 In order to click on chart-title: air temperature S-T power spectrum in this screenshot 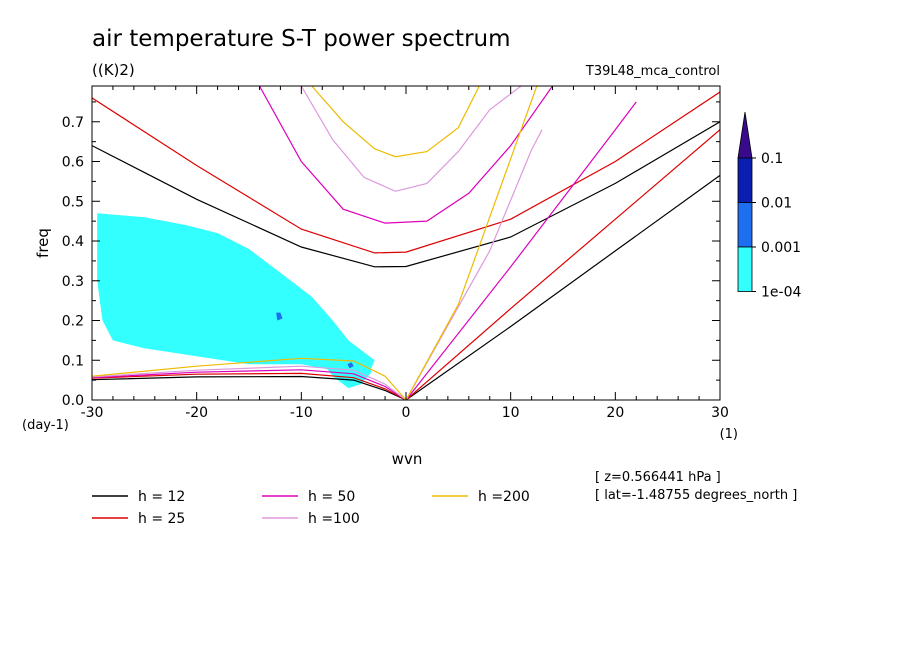, I will do `click(301, 39)`.